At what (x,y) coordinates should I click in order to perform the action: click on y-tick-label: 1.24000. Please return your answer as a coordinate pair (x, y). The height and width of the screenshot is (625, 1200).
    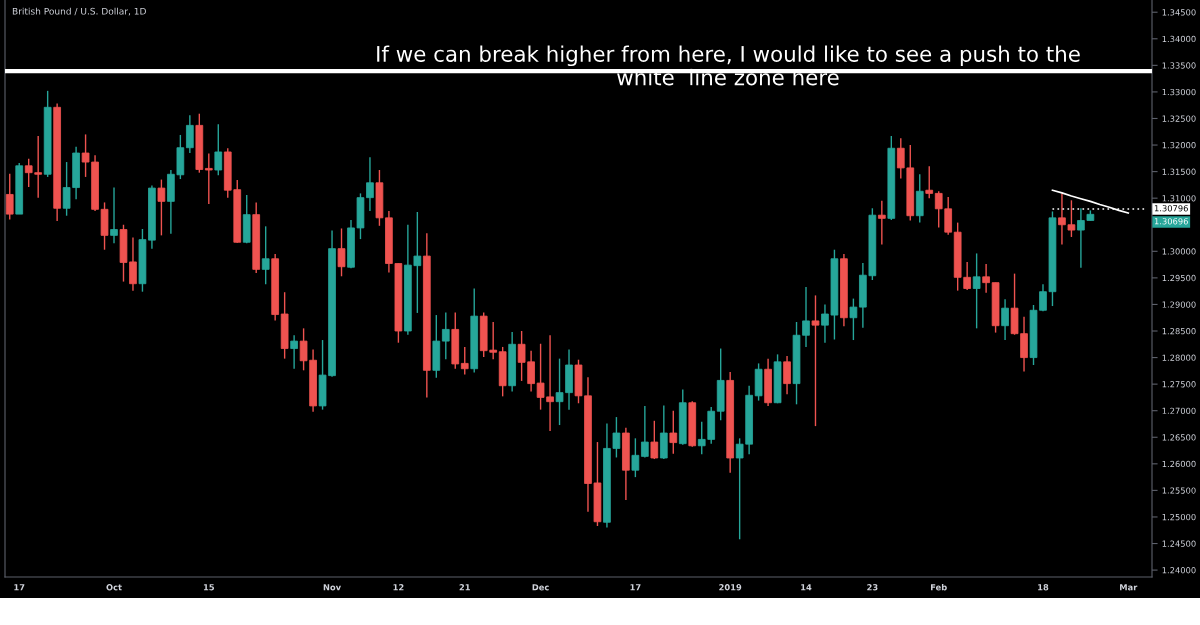
    Looking at the image, I should click on (1179, 570).